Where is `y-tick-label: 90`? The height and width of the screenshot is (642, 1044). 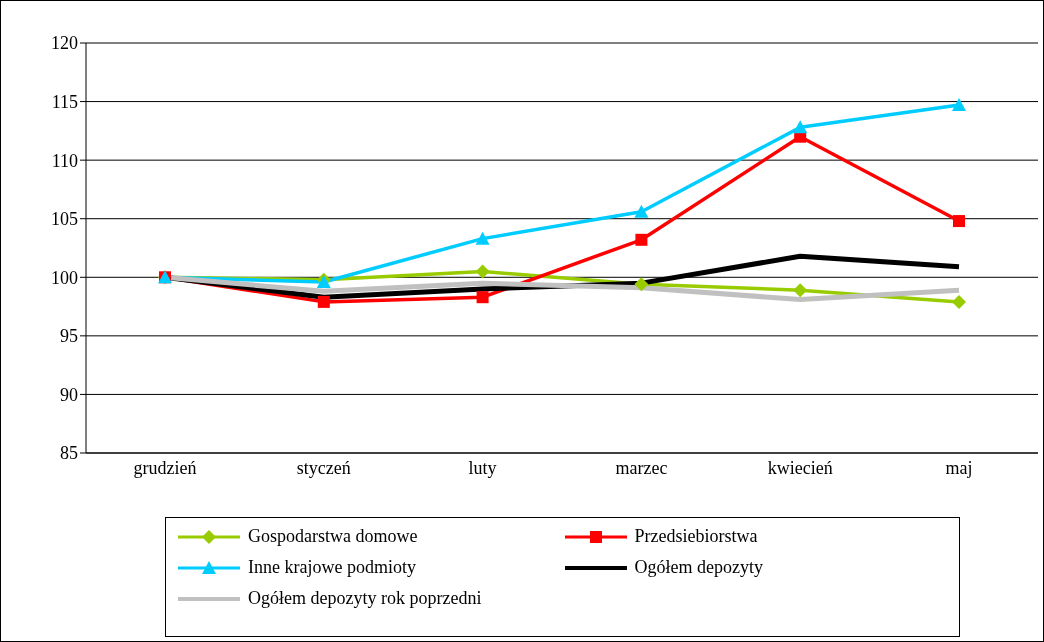 y-tick-label: 90 is located at coordinates (69, 394).